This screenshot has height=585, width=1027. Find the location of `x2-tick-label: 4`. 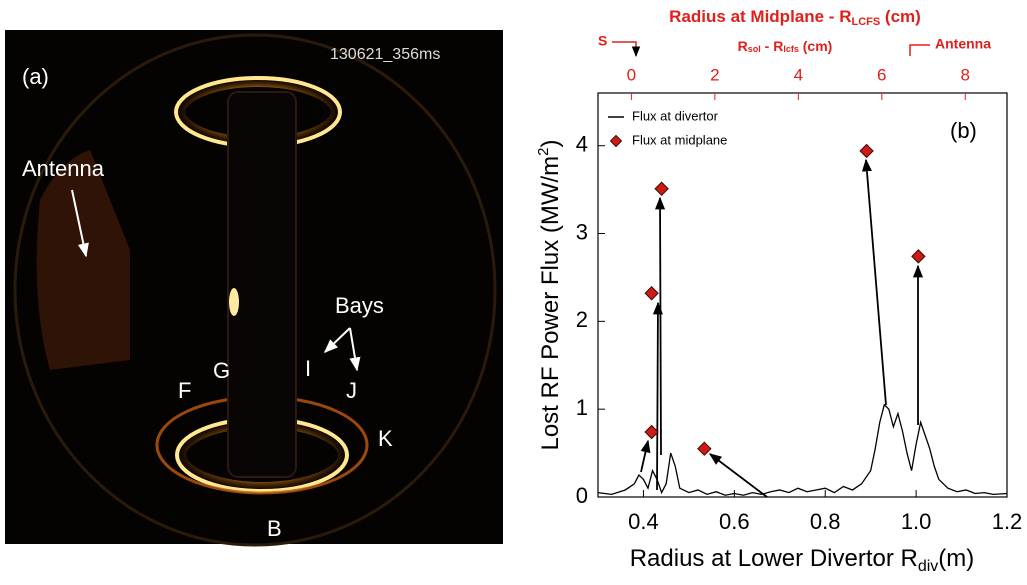

x2-tick-label: 4 is located at coordinates (798, 74).